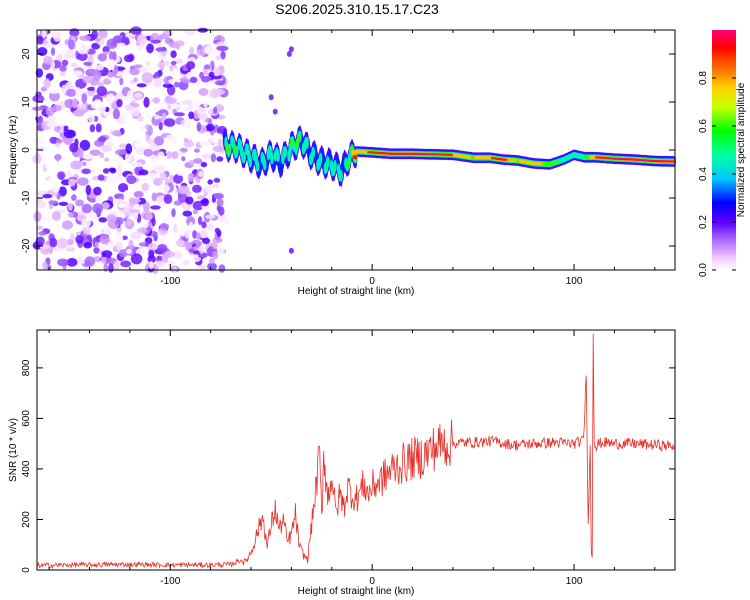  Describe the element at coordinates (357, 9) in the screenshot. I see `figure-title: S206.2025.310.15.17.C23` at that location.